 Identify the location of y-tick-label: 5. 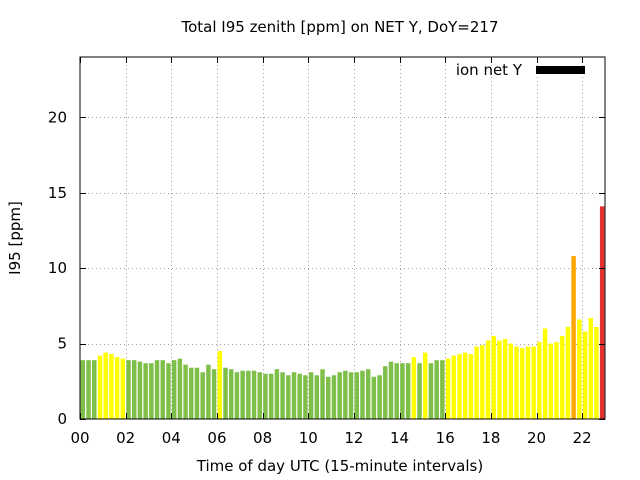
(62, 344).